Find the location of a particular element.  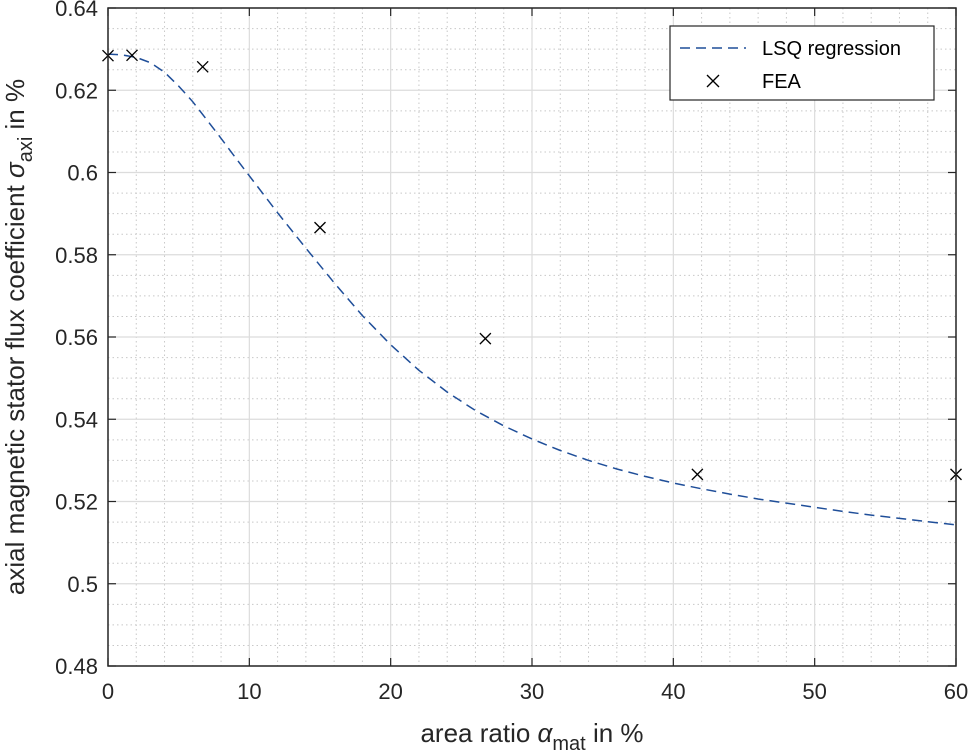

y-tick-label: 0.64 is located at coordinates (76, 10).